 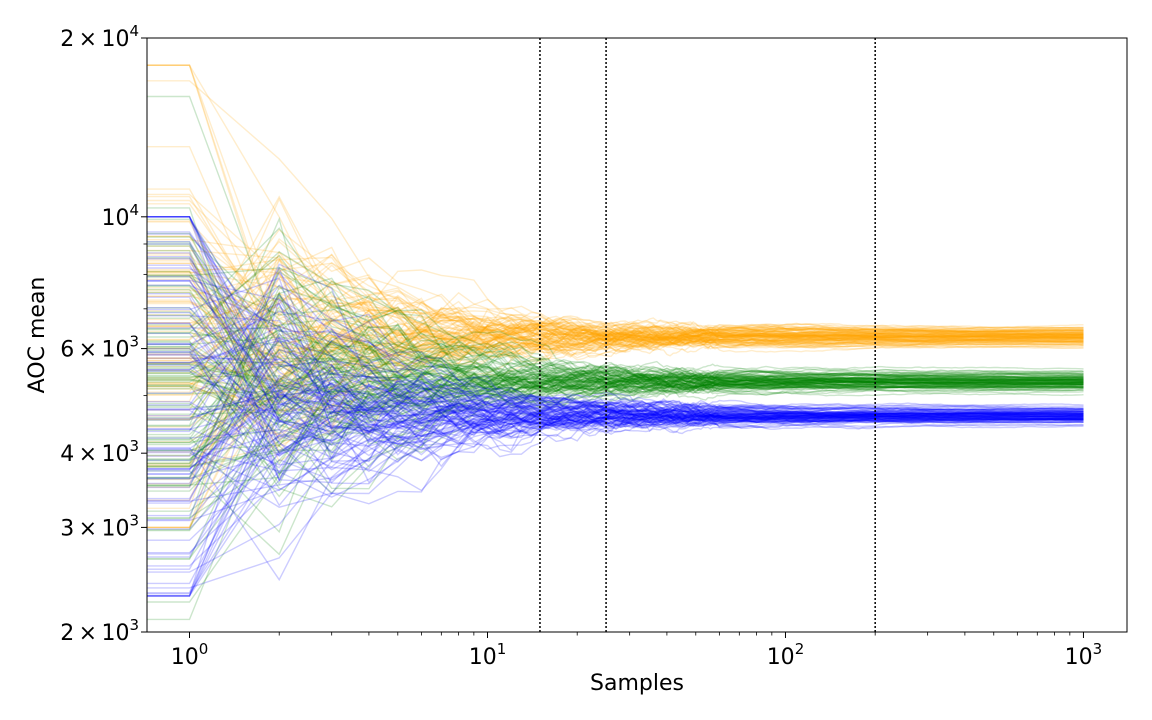 What do you see at coordinates (786, 655) in the screenshot?
I see `x-tick-label: 102` at bounding box center [786, 655].